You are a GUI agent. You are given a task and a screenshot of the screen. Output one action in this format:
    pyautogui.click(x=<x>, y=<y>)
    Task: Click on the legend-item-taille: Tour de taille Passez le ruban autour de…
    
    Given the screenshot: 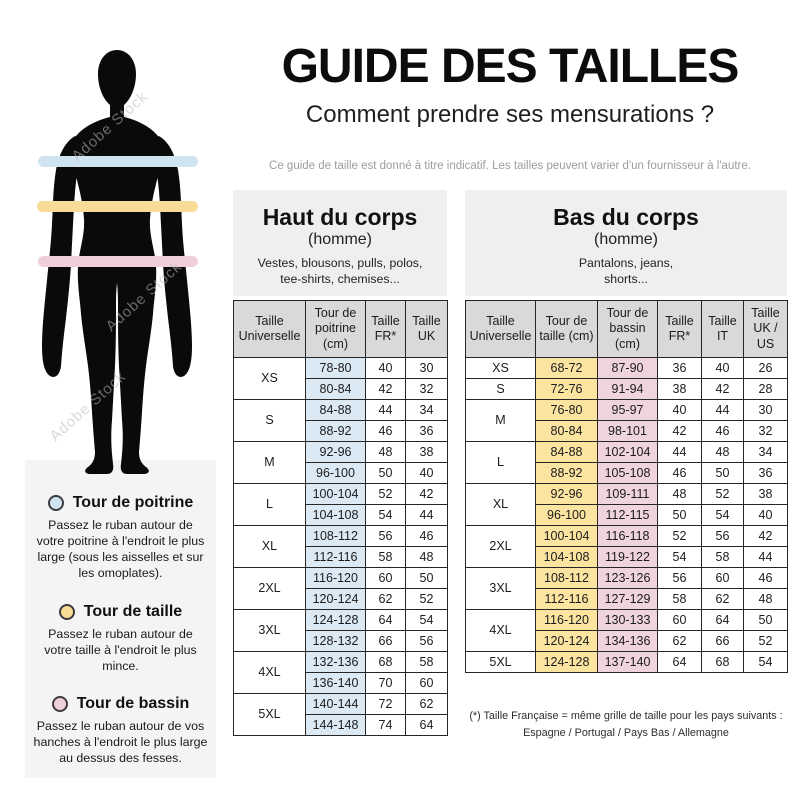 What is the action you would take?
    pyautogui.click(x=120, y=638)
    